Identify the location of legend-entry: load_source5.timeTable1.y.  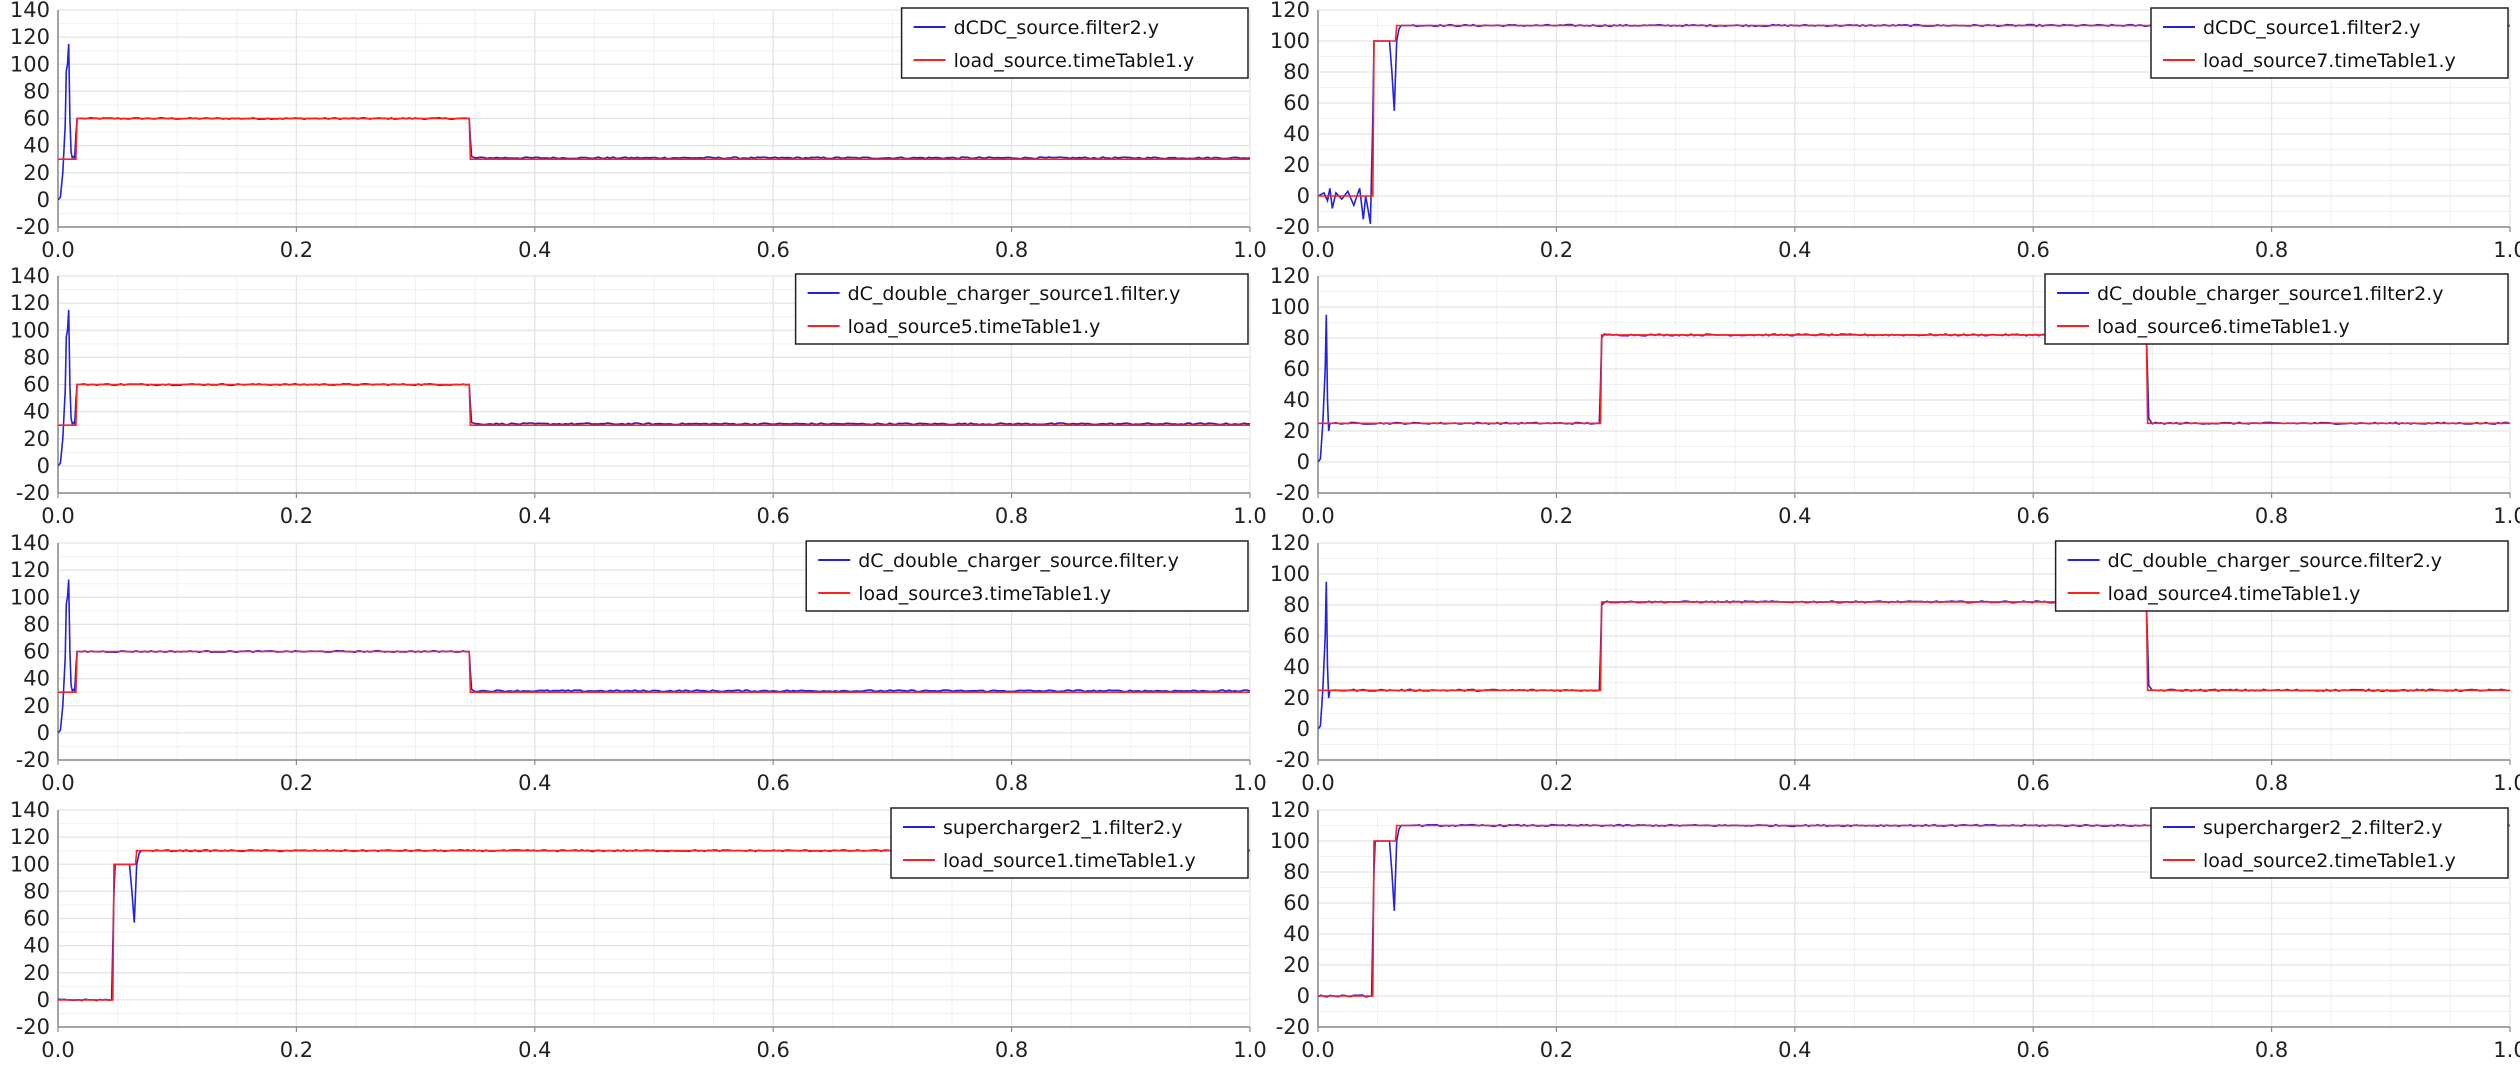
(974, 327).